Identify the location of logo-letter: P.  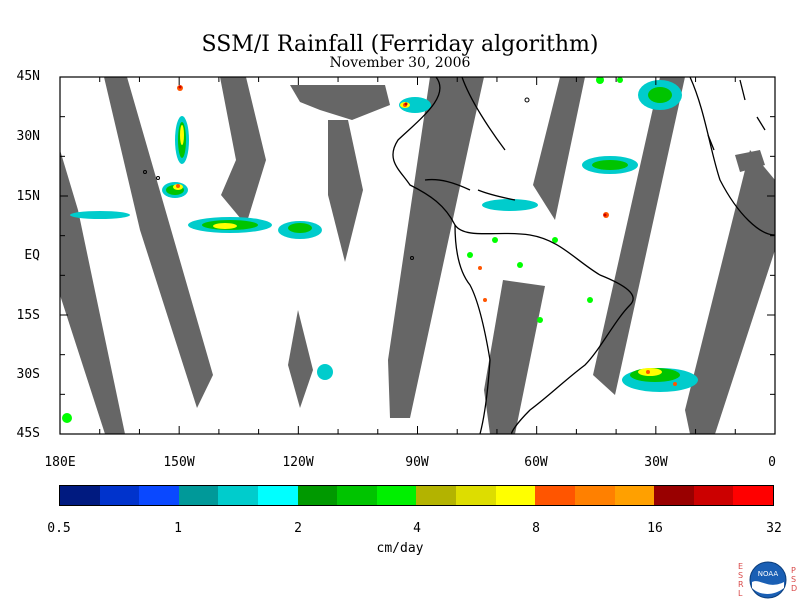
(793, 570).